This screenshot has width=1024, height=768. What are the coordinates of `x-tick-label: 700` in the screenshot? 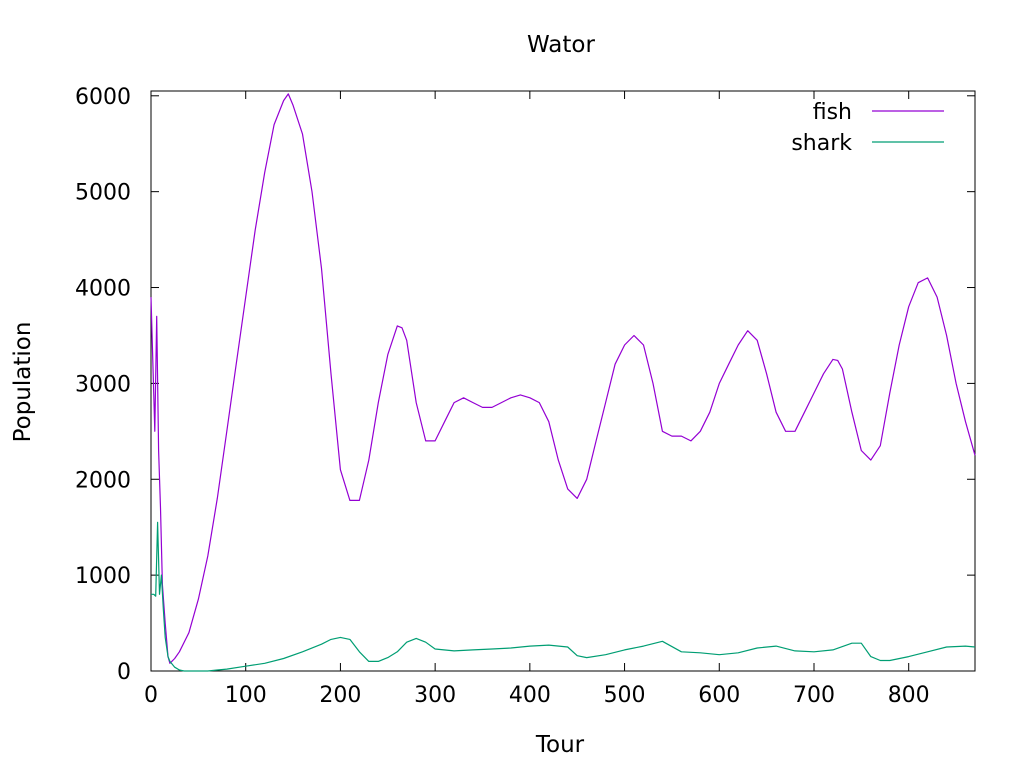 It's located at (814, 695).